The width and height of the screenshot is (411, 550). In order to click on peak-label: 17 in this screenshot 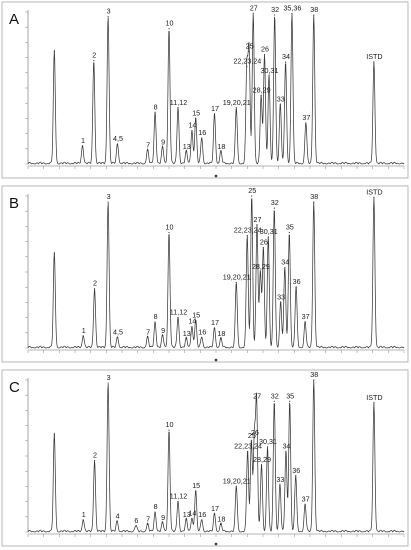, I will do `click(215, 322)`.